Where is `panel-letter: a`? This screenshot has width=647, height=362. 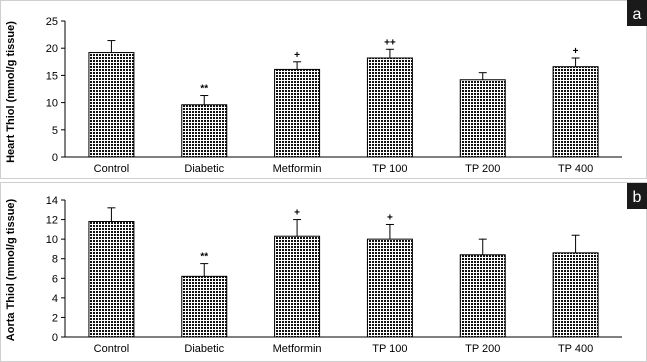 panel-letter: a is located at coordinates (637, 14).